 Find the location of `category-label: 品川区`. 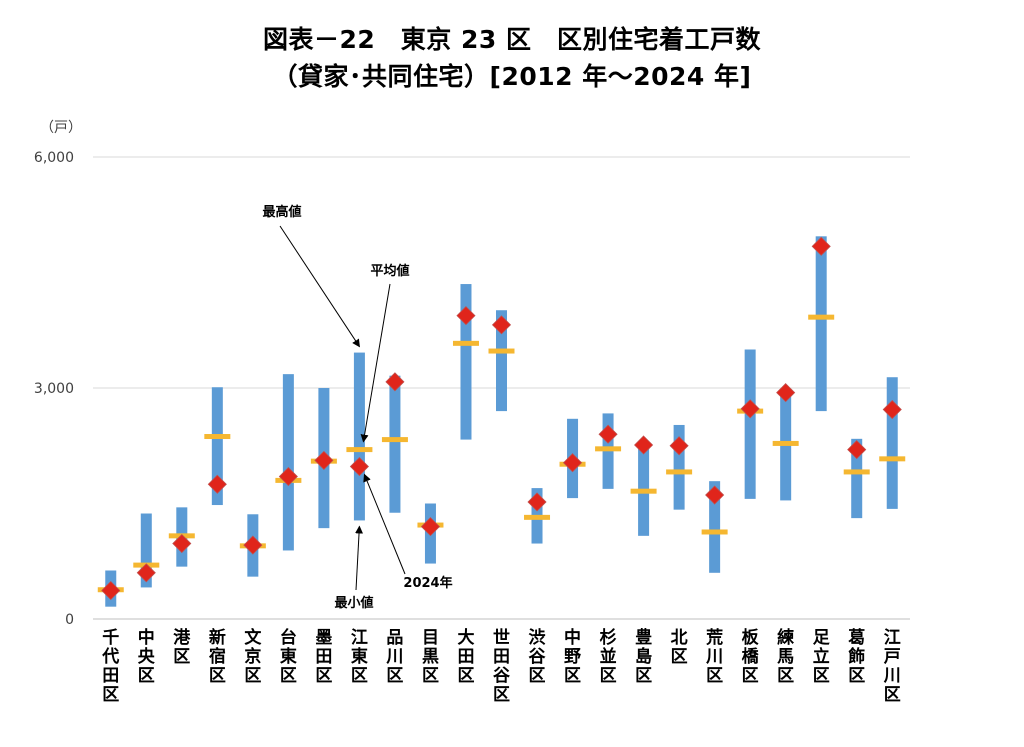

category-label: 品川区 is located at coordinates (394, 657).